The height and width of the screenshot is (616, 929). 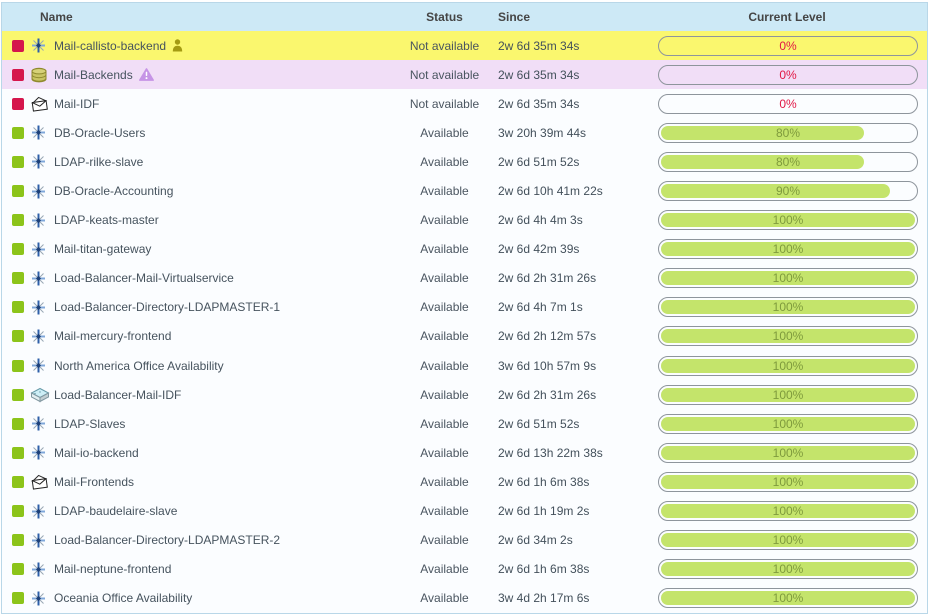 What do you see at coordinates (90, 423) in the screenshot?
I see `service-name: LDAP-Slaves` at bounding box center [90, 423].